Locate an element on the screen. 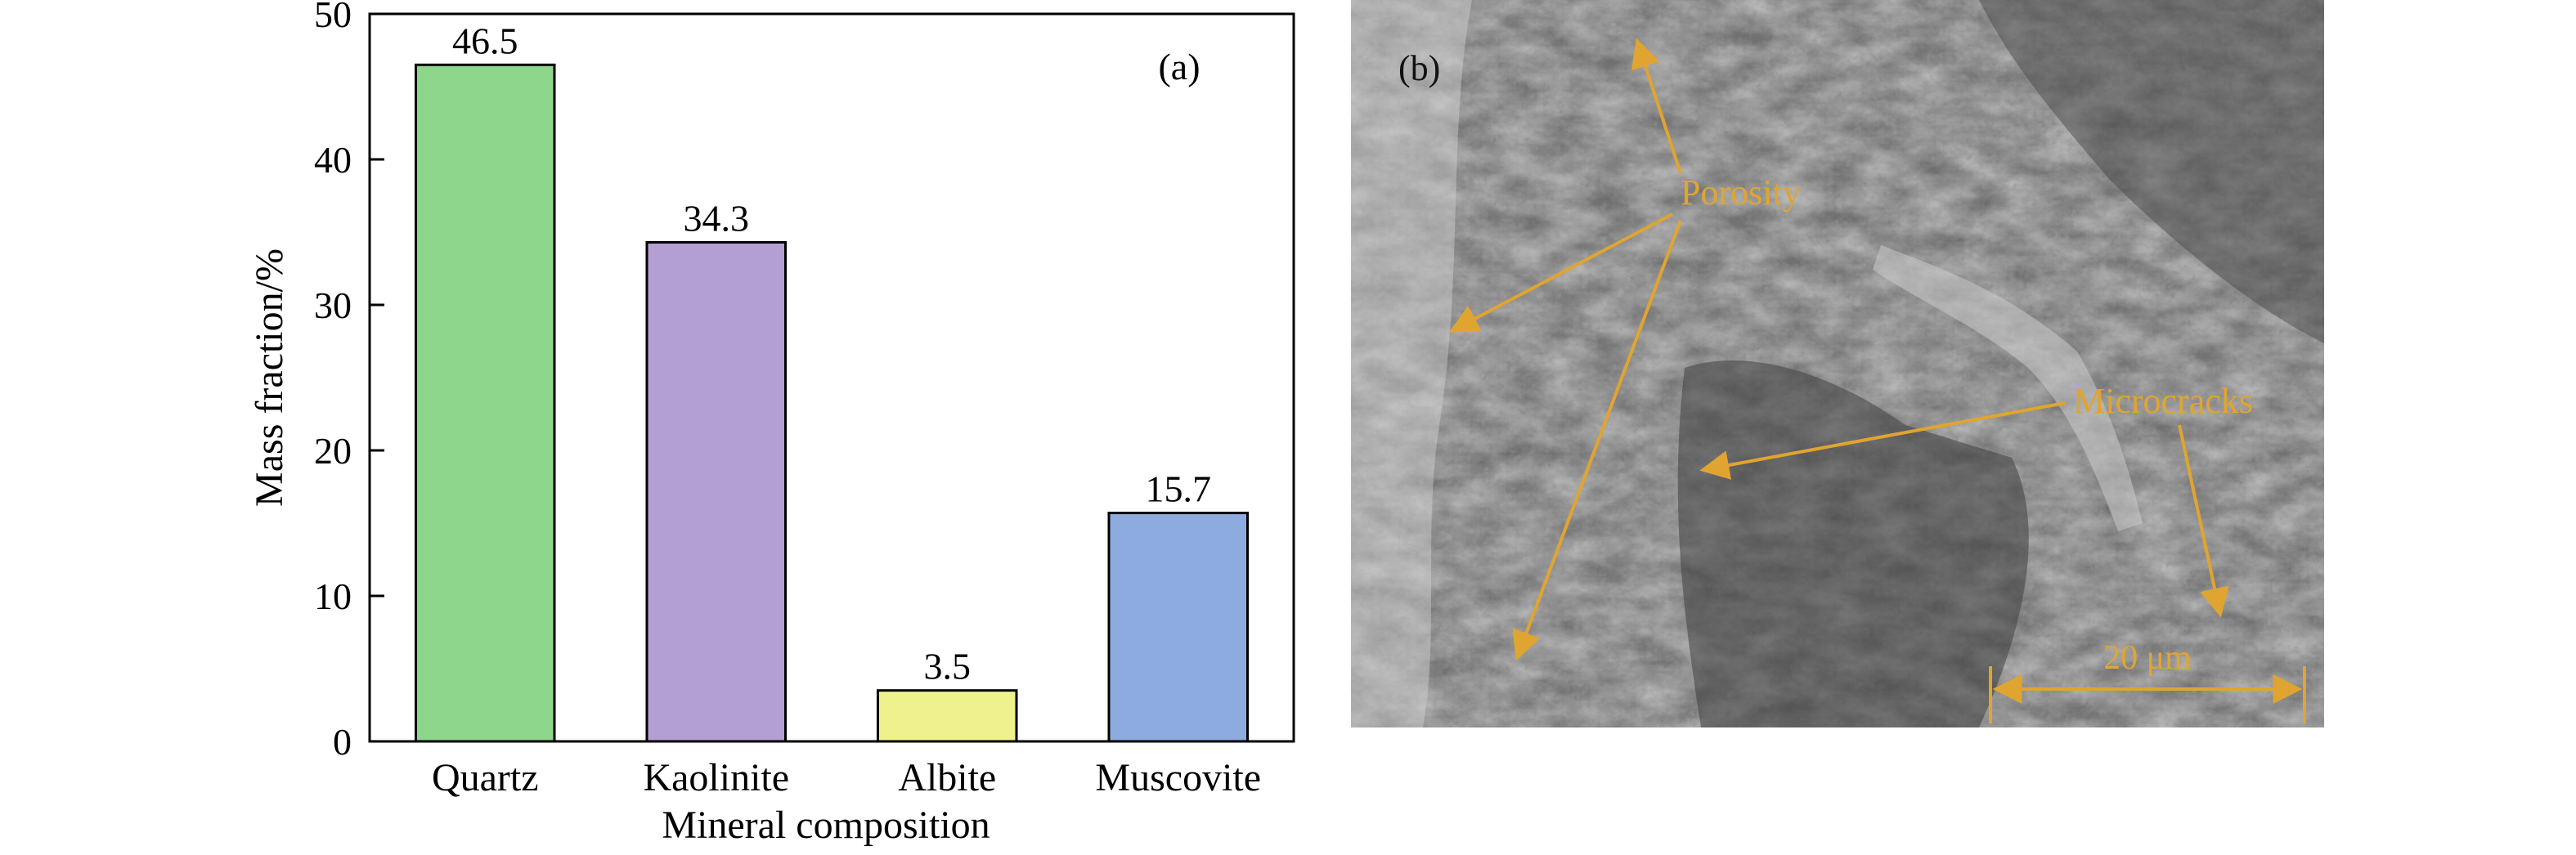  microcracks-arrow-left is located at coordinates (1882, 440).